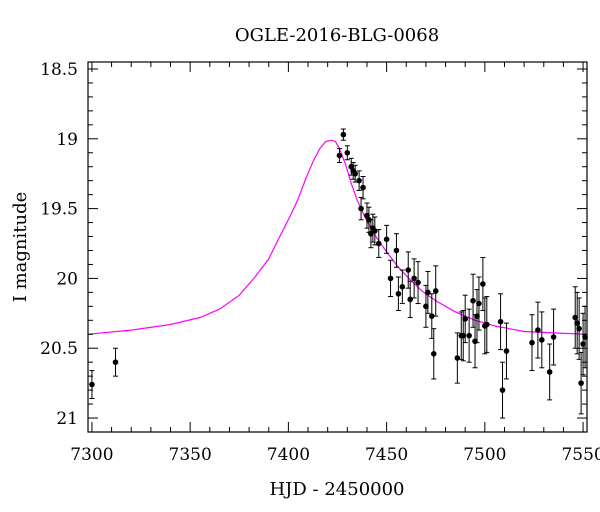 The width and height of the screenshot is (600, 512). I want to click on y-tick-label: 21, so click(67, 419).